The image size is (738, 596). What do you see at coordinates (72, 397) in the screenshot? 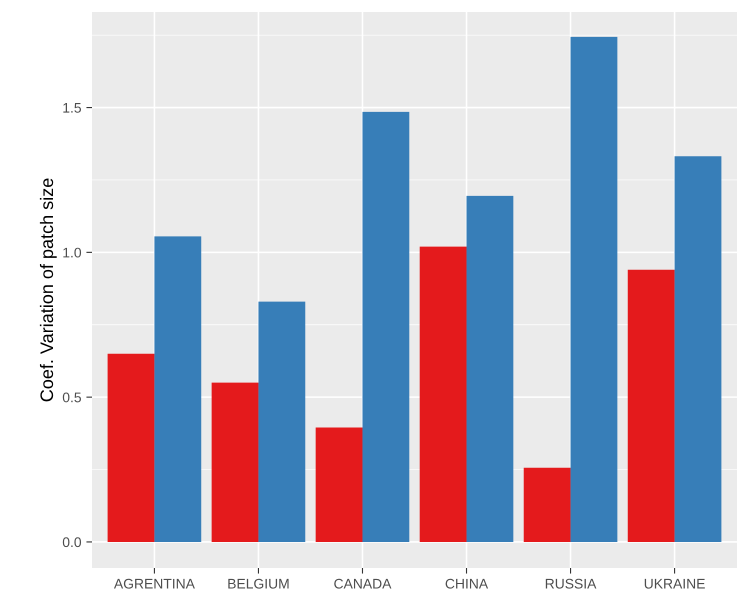
I see `y-tick-label: 0.5` at bounding box center [72, 397].